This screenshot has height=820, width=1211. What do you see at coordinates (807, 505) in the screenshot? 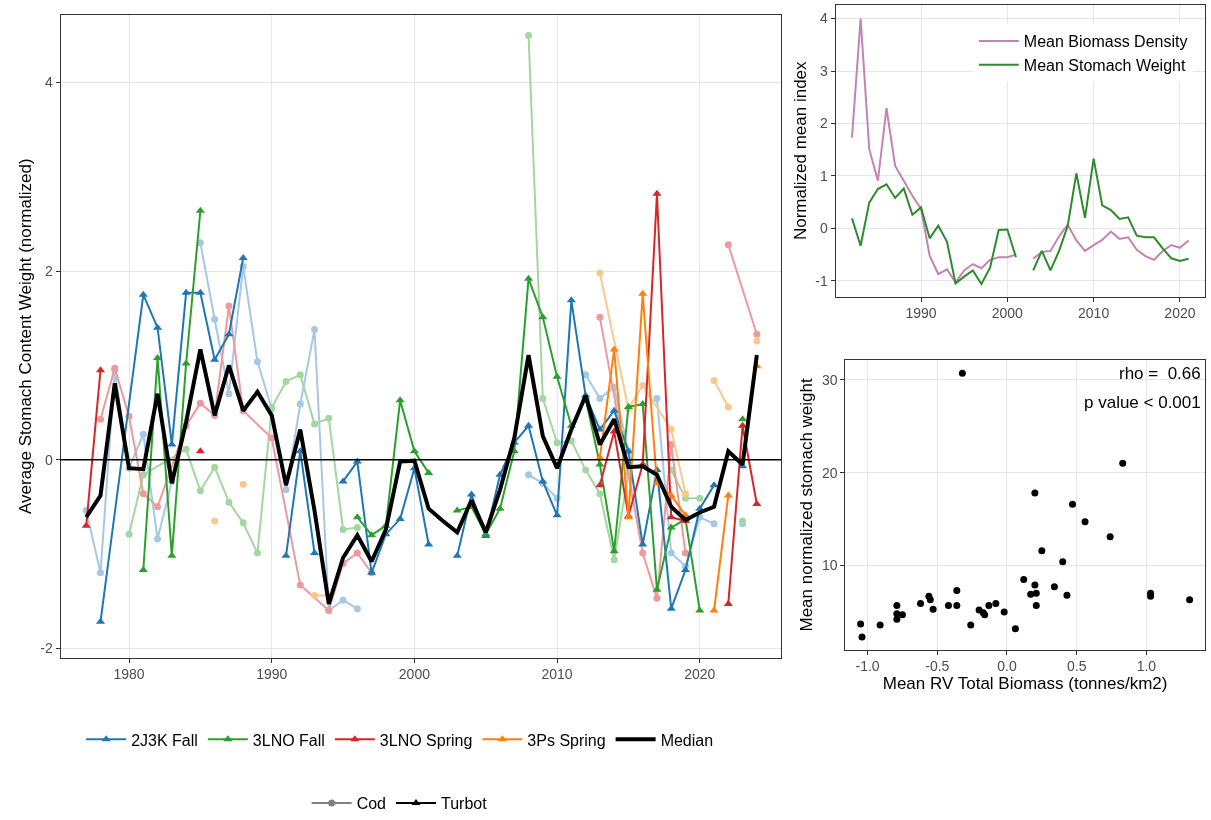
I see `y-axis-title: Mean normalized stomach weight` at bounding box center [807, 505].